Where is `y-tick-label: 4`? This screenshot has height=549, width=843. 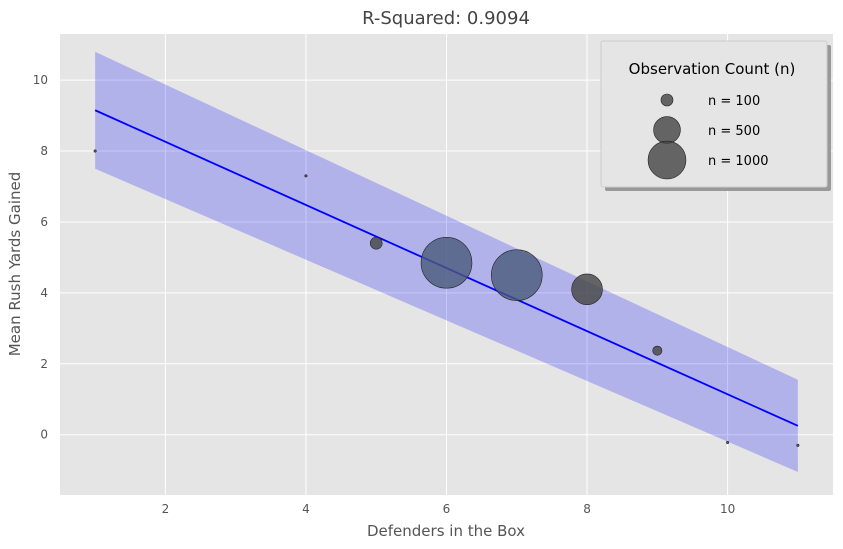
y-tick-label: 4 is located at coordinates (44, 293).